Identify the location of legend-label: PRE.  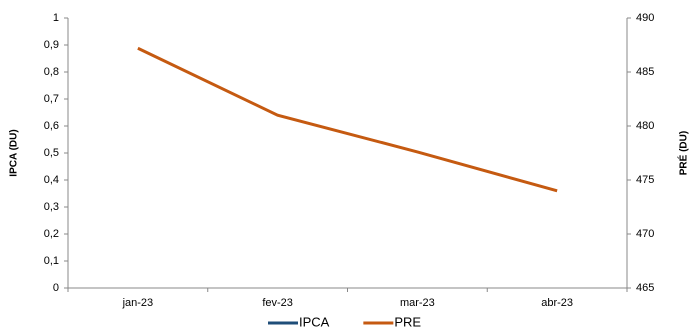
(407, 321).